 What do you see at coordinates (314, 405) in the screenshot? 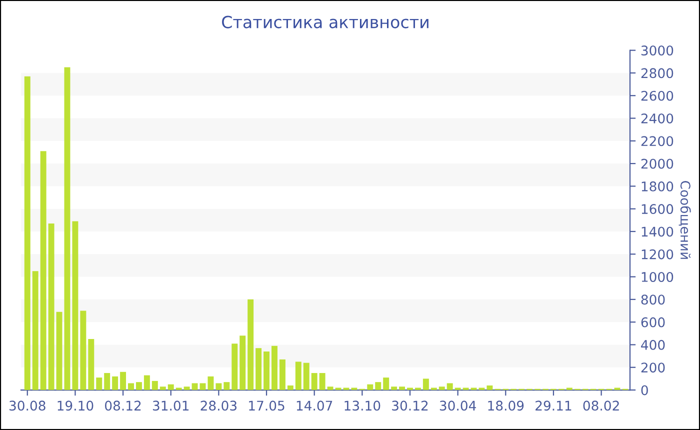
I see `x-tick-label: 14.07` at bounding box center [314, 405].